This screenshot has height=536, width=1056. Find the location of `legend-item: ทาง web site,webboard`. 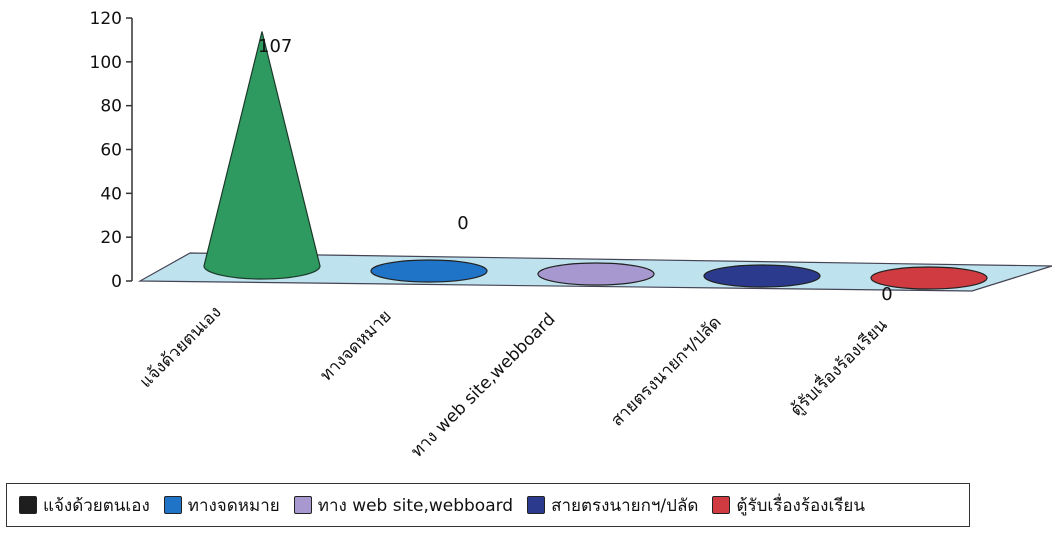

legend-item: ทาง web site,webboard is located at coordinates (403, 505).